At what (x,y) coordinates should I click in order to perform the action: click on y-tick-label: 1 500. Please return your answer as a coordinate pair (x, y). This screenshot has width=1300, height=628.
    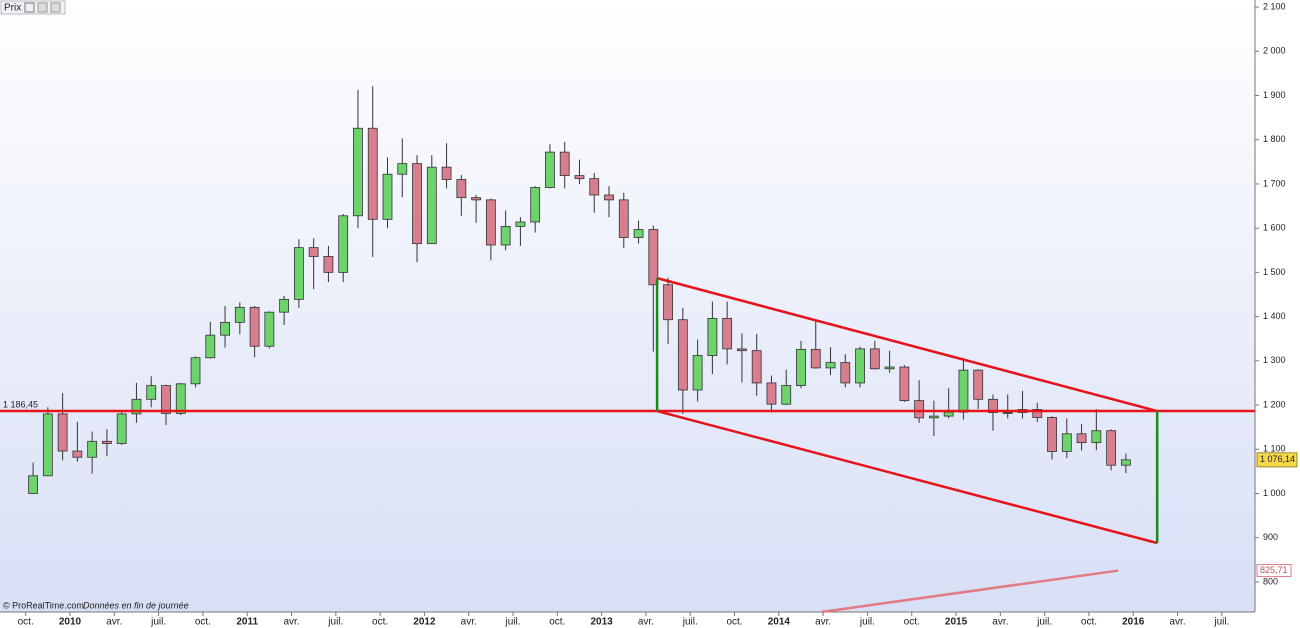
    Looking at the image, I should click on (1274, 272).